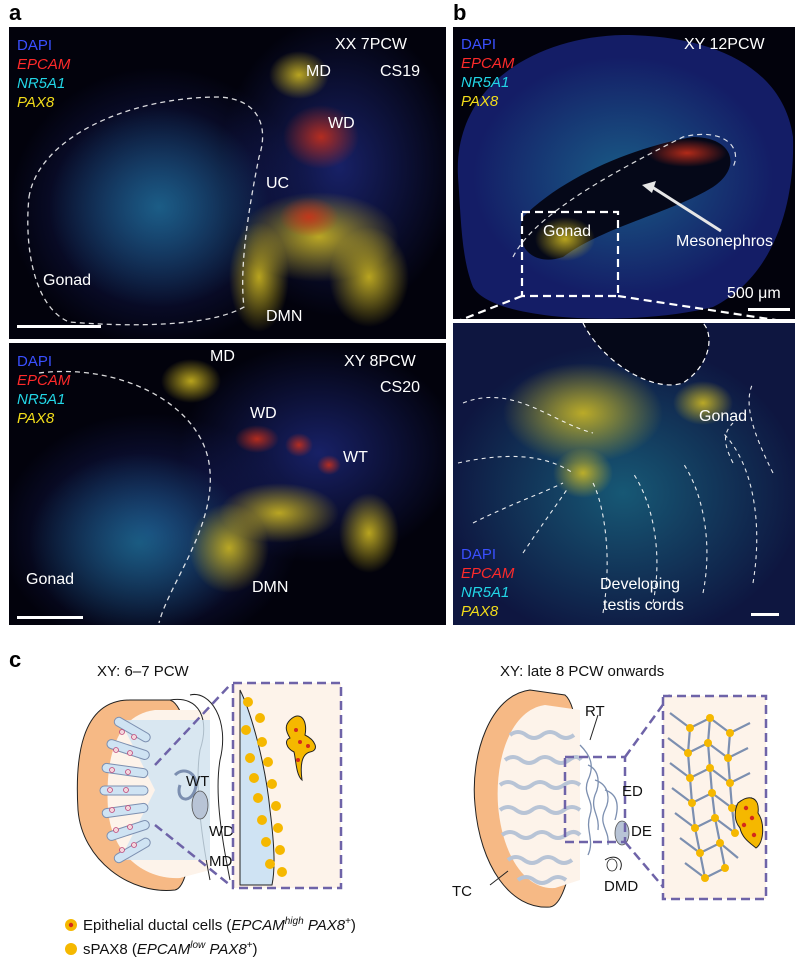 This screenshot has height=965, width=807. What do you see at coordinates (460, 12) in the screenshot?
I see `panel-letter-b: b` at bounding box center [460, 12].